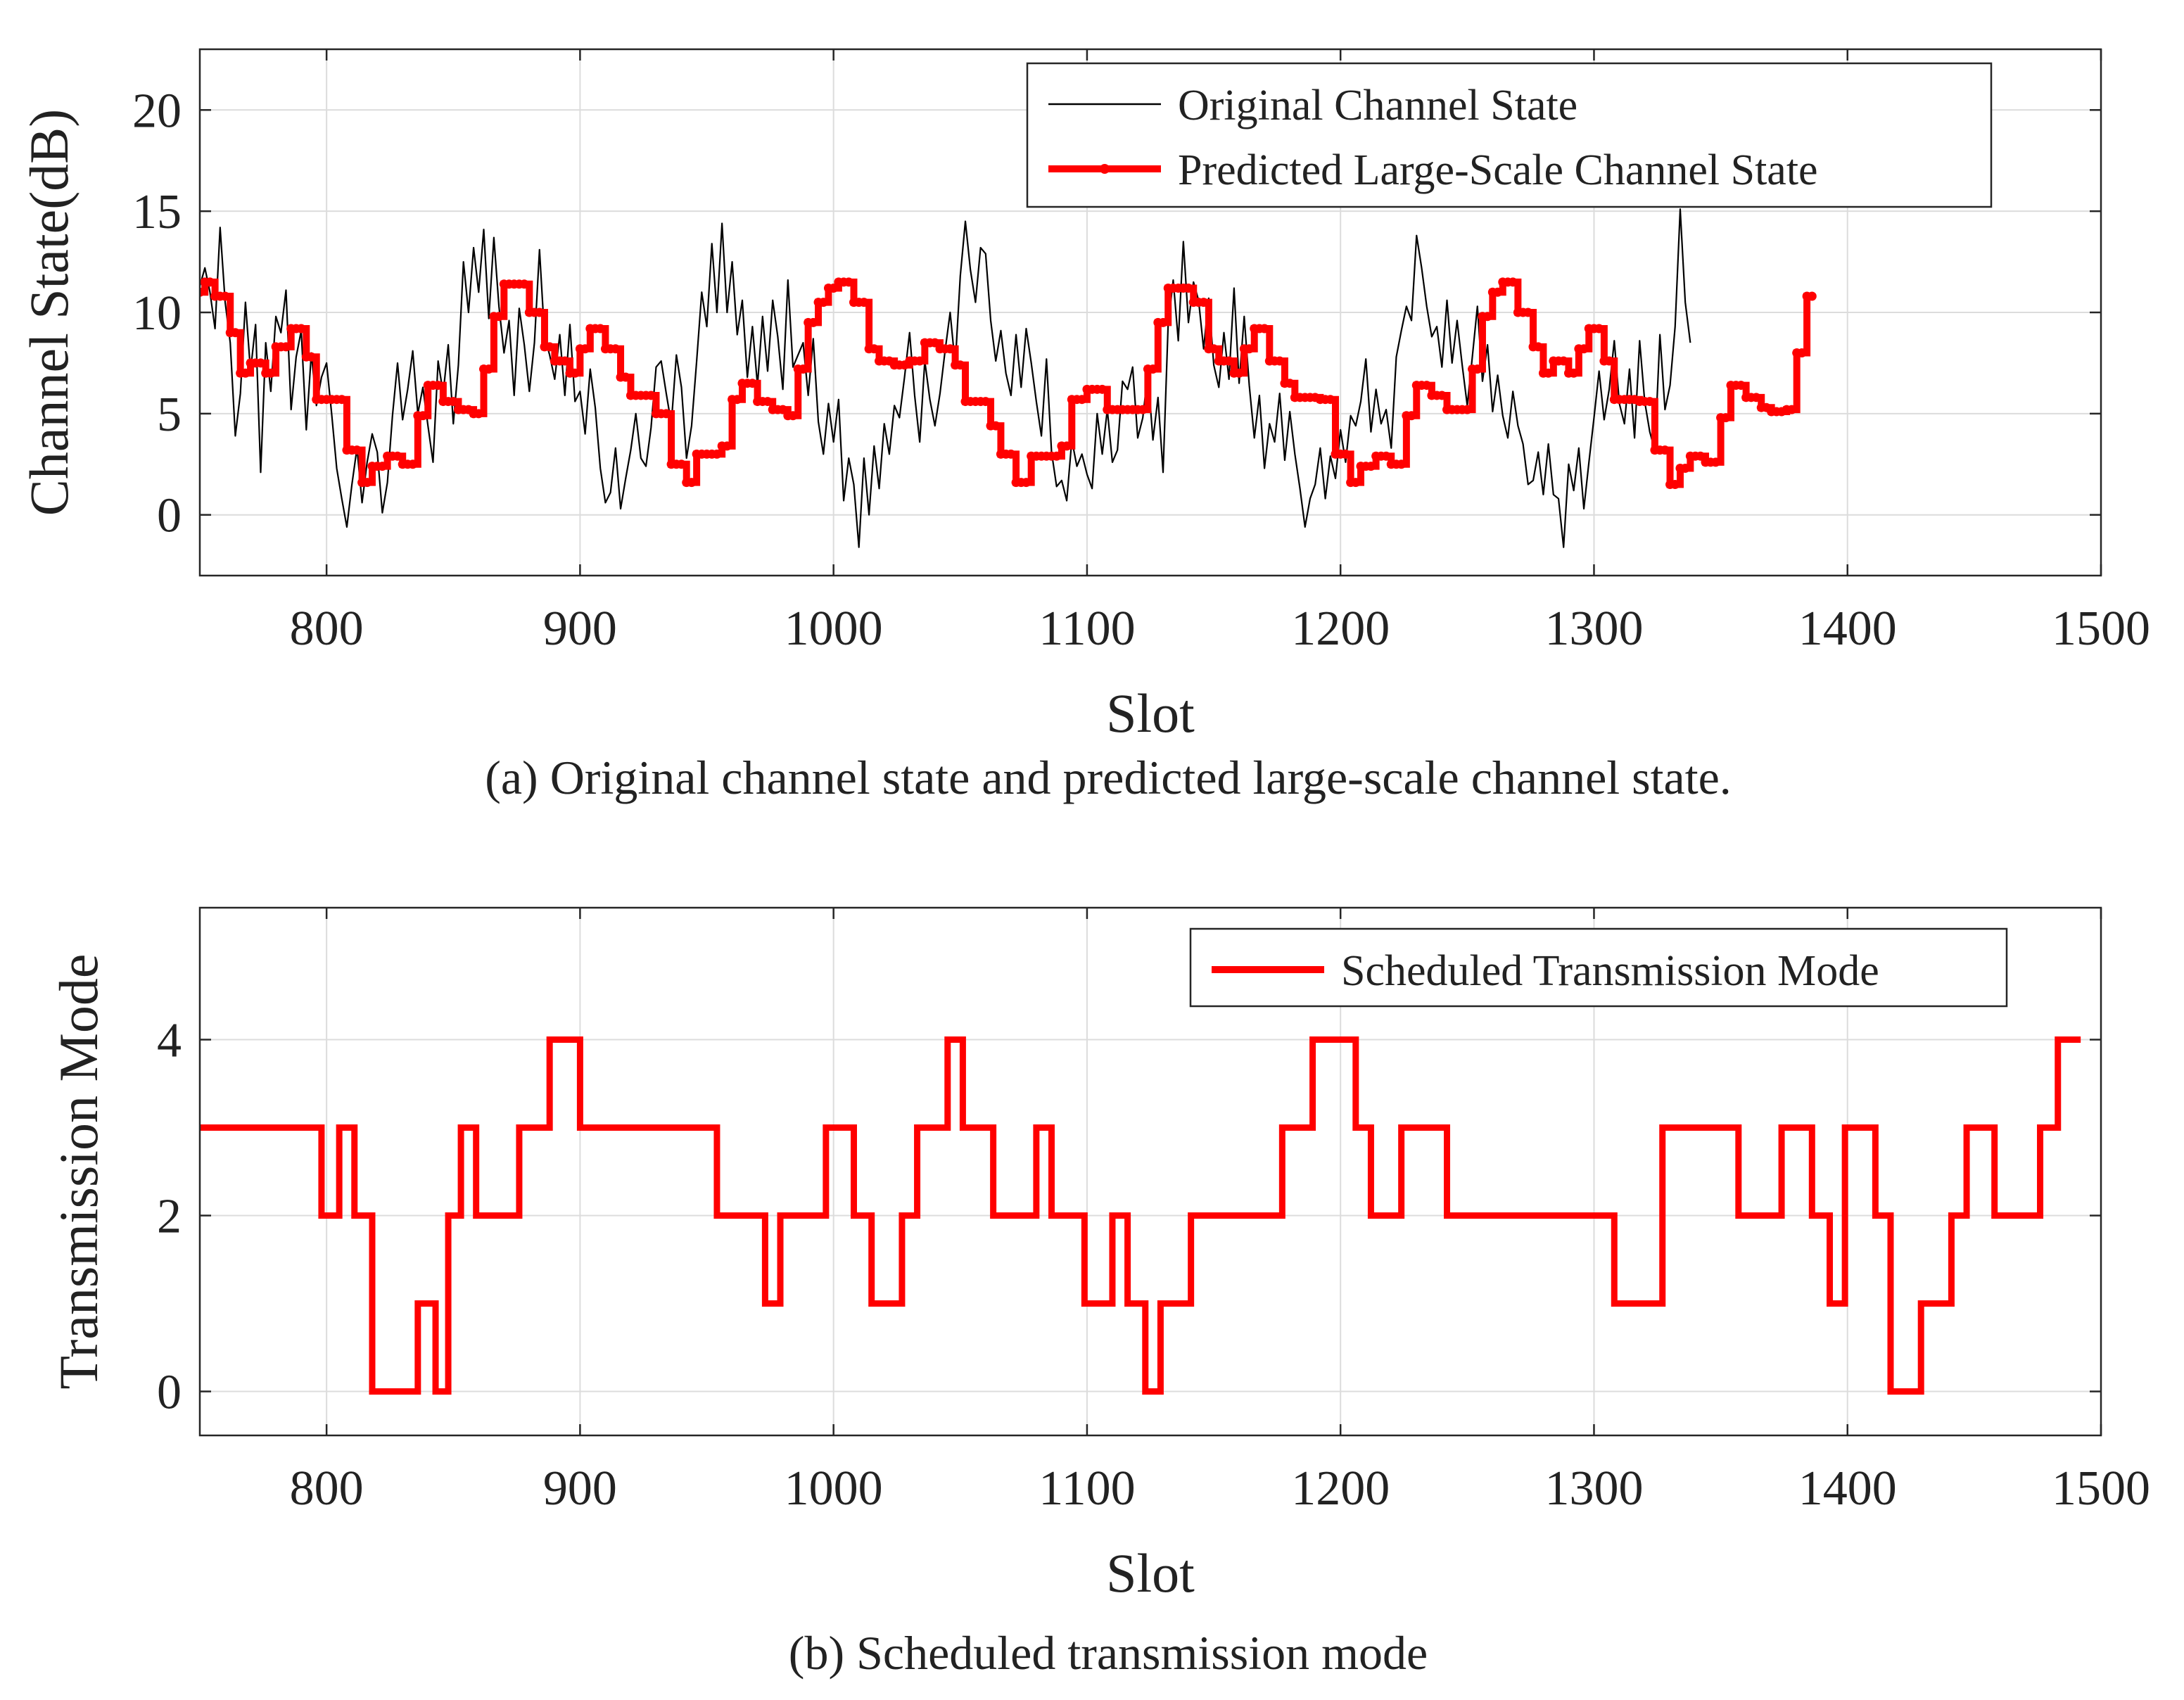 This screenshot has width=2184, height=1700. I want to click on series-group, so click(1009, 378).